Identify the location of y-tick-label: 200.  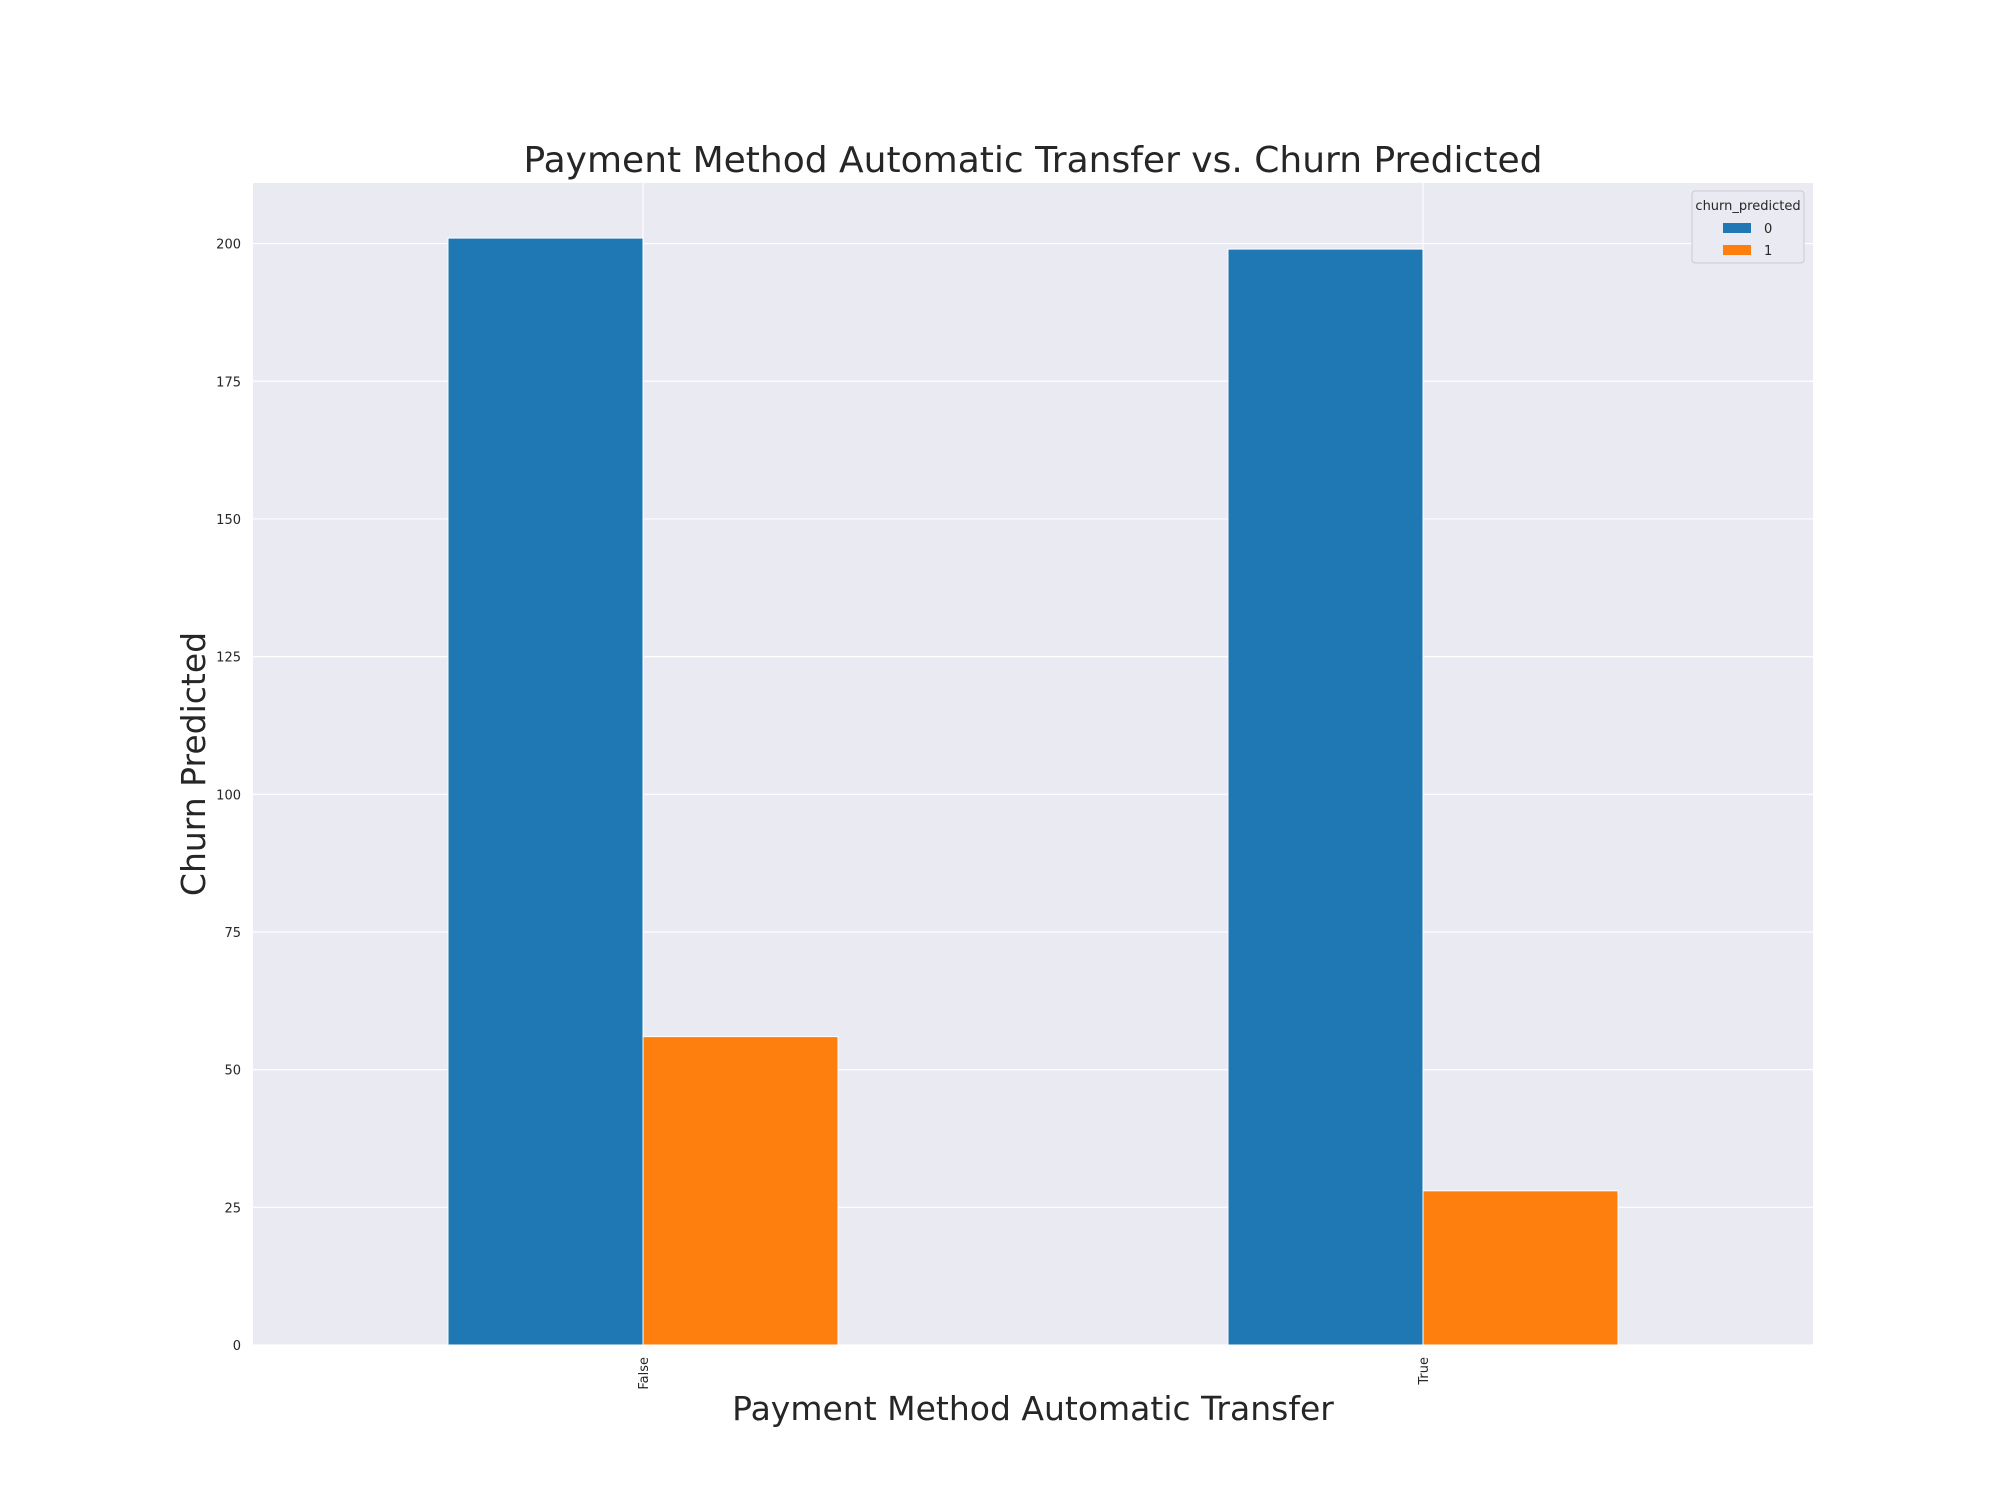
(228, 245).